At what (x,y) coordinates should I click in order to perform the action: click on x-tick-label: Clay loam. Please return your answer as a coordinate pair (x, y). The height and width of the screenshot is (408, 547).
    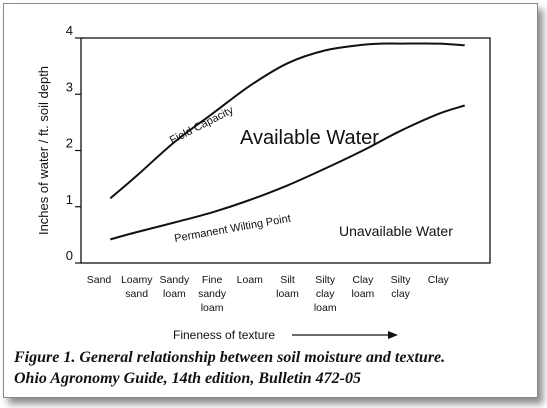
    Looking at the image, I should click on (363, 287).